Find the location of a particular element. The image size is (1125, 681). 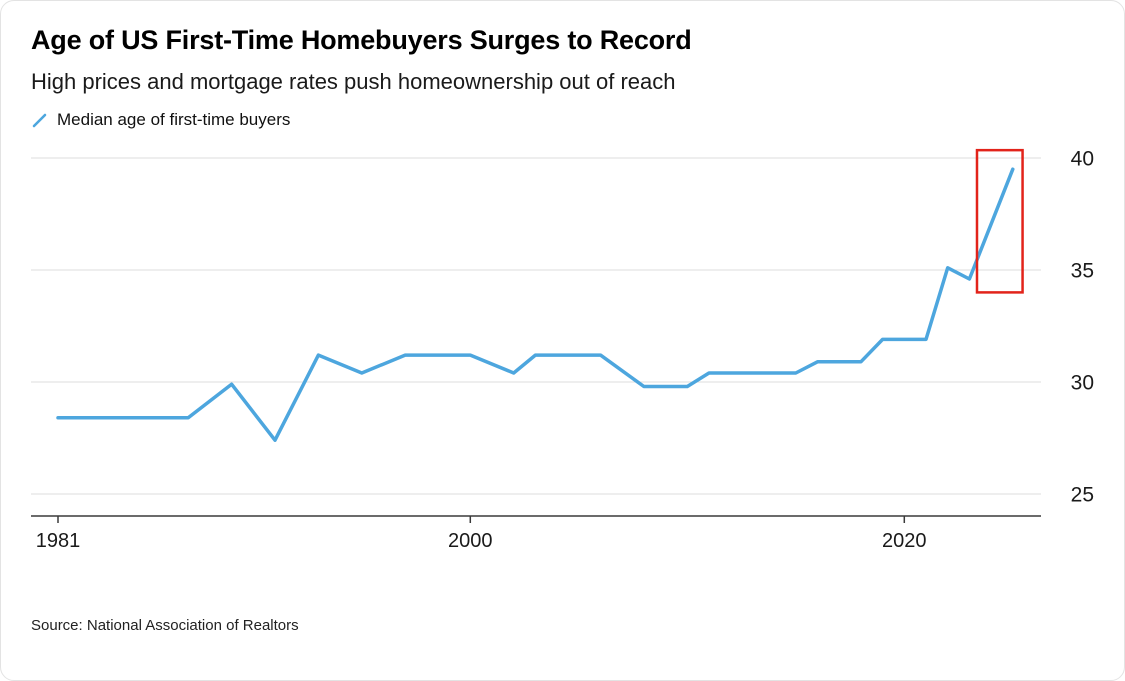

x-tick-label: 2020 is located at coordinates (904, 541).